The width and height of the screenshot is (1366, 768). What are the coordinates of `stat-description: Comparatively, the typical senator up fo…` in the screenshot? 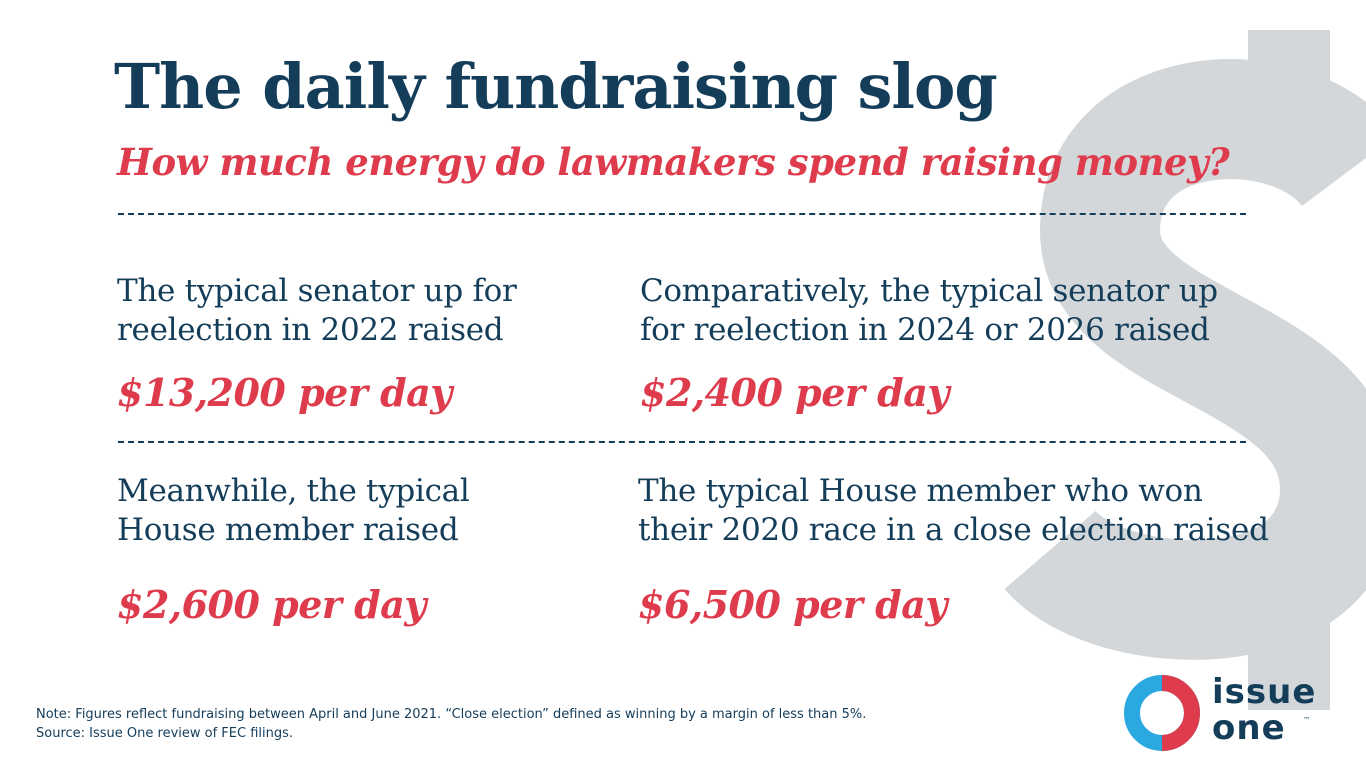 It's located at (929, 310).